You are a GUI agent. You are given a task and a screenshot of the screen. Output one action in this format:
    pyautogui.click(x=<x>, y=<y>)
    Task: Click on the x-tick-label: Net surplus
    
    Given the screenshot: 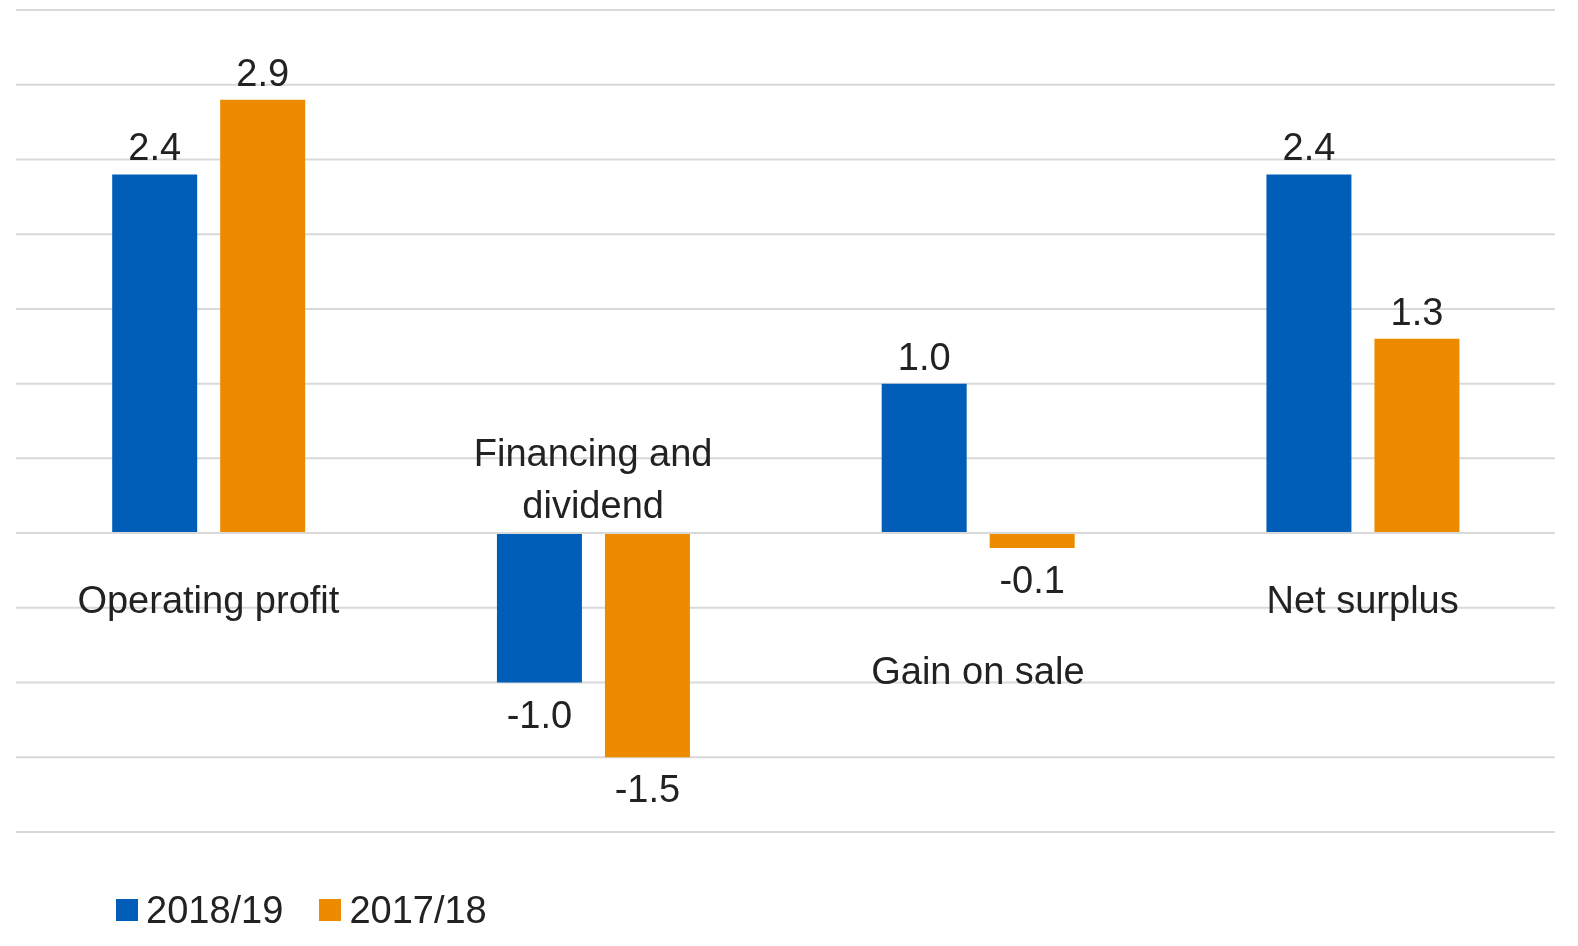 What is the action you would take?
    pyautogui.click(x=1362, y=599)
    